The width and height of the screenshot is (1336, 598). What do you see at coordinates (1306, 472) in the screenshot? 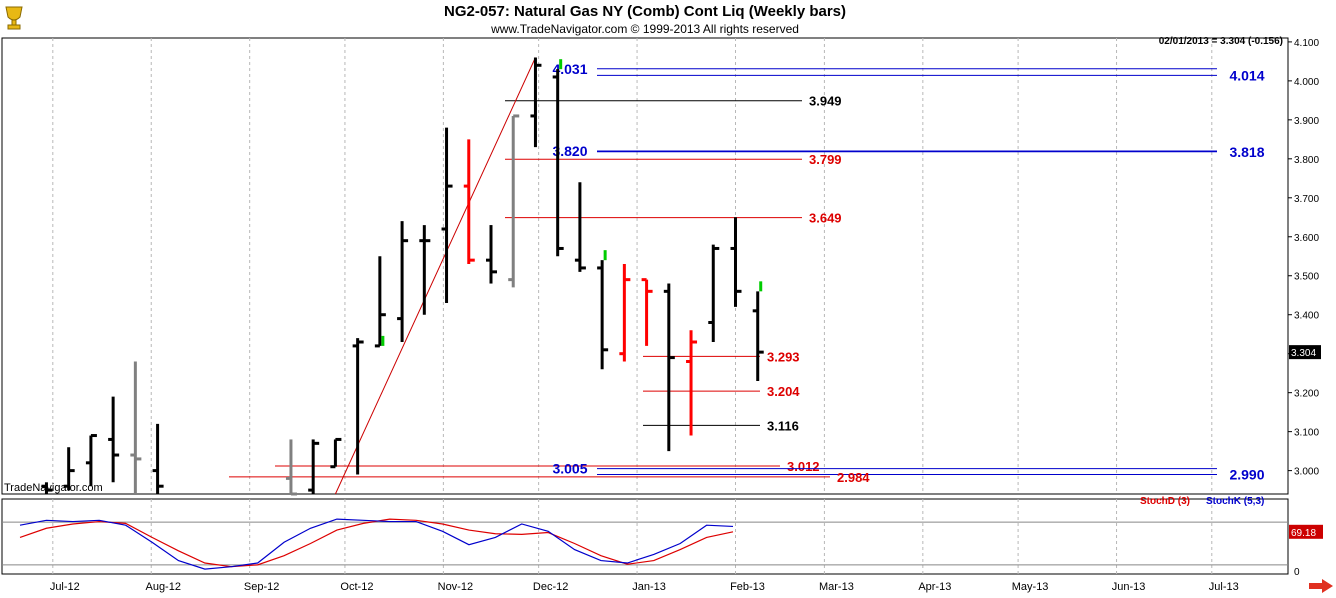
I see `price-tick-label: 3.000` at bounding box center [1306, 472].